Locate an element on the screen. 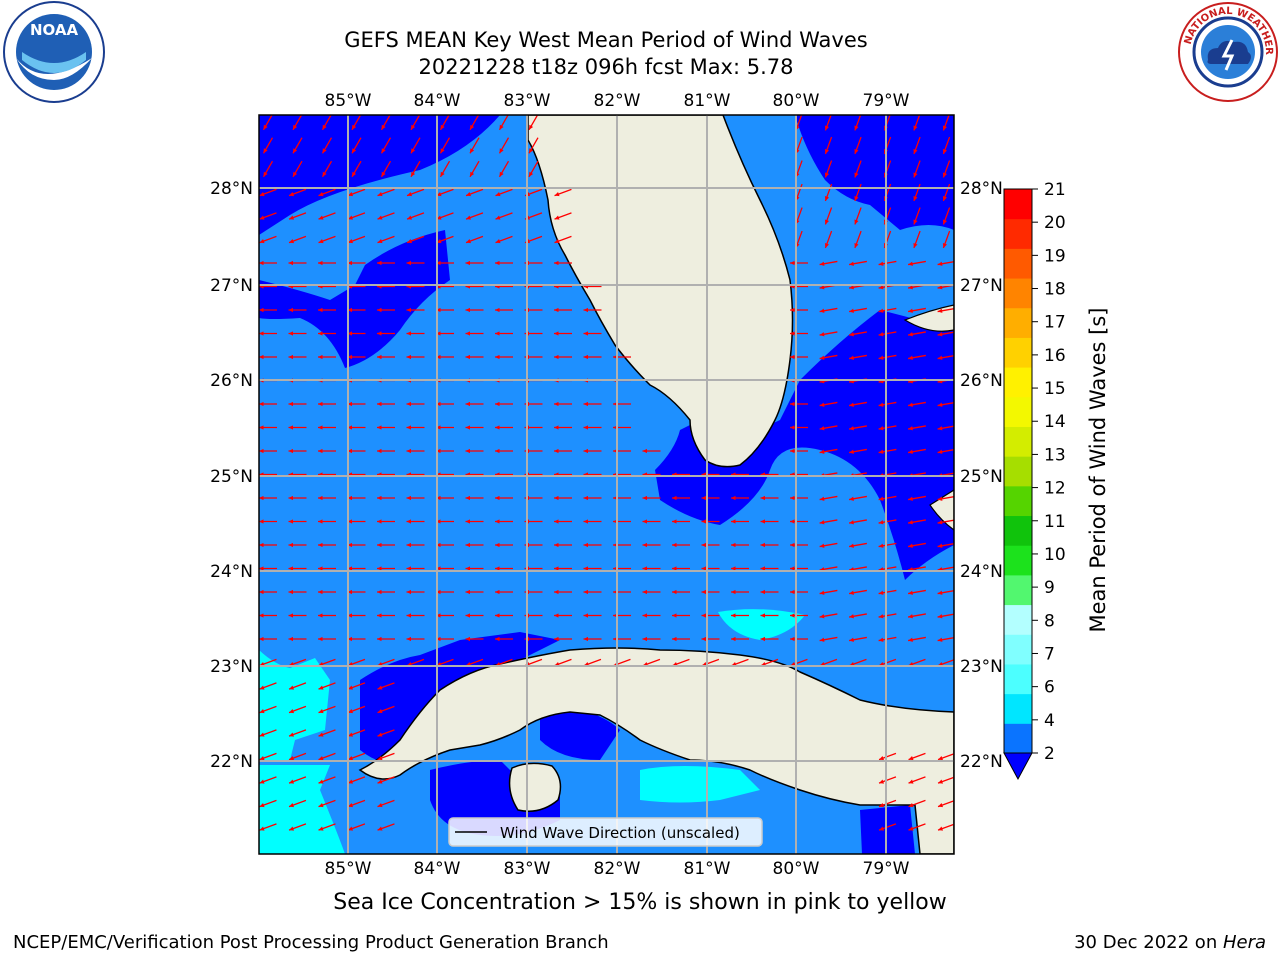 This screenshot has width=1280, height=960. colorbar-label: Mean Period of Wind Waves [s] is located at coordinates (1098, 470).